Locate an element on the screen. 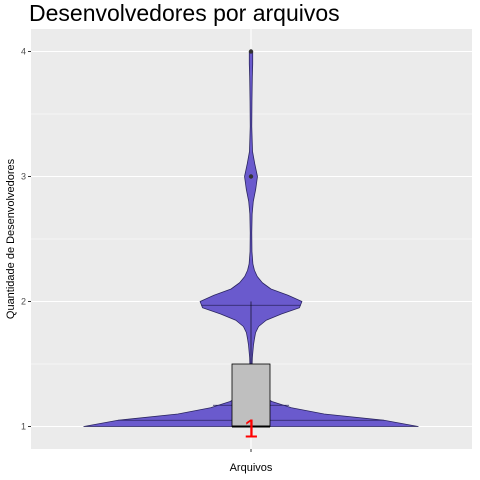 This screenshot has height=480, width=480. chart-title: Desenvolvedores por arquivos is located at coordinates (184, 13).